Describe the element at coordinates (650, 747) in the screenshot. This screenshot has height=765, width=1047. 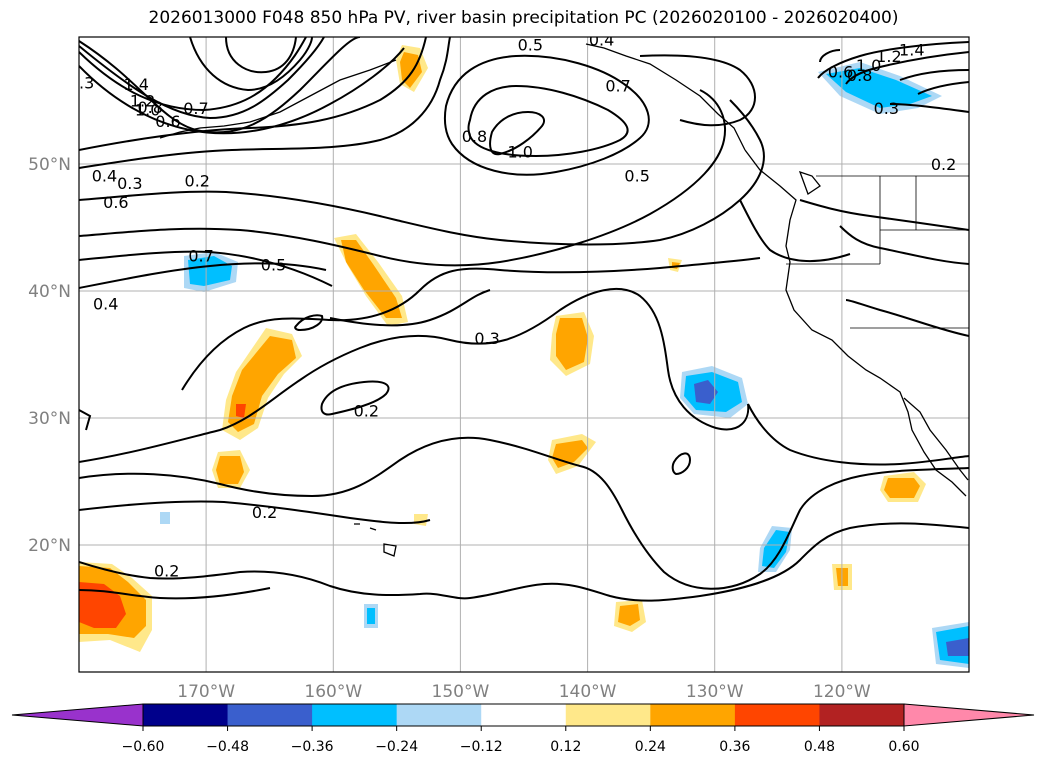
I see `colorbar-tick-label: 0.24` at that location.